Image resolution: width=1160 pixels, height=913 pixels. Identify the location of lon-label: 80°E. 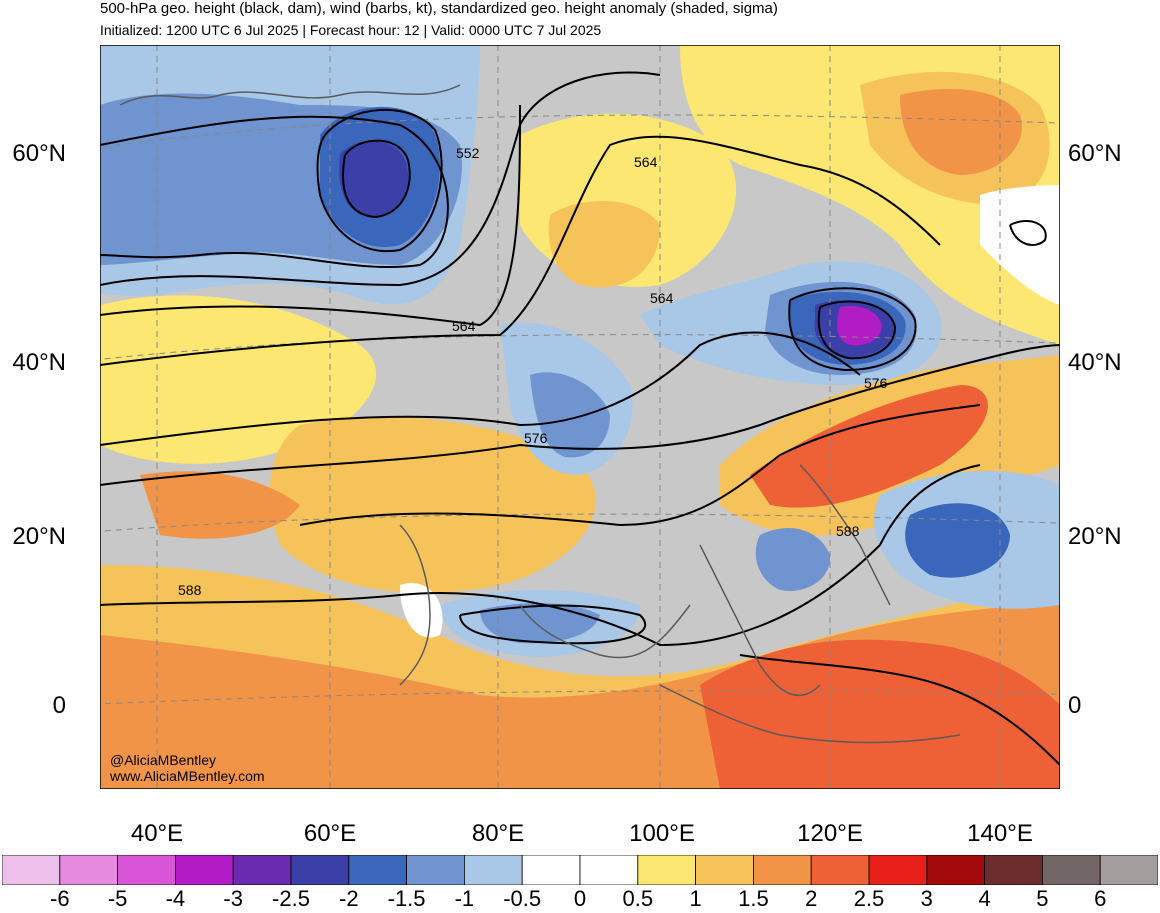
(498, 833).